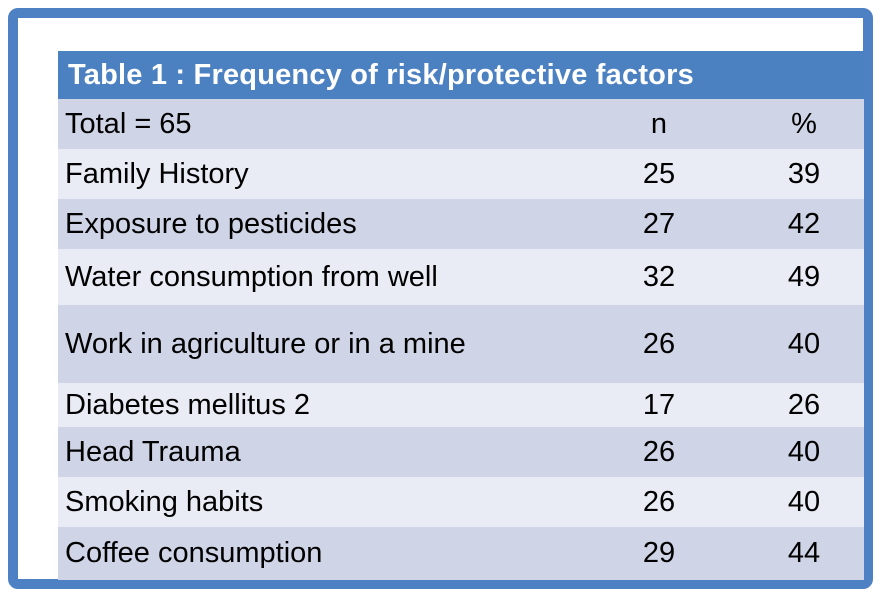 The height and width of the screenshot is (597, 881). What do you see at coordinates (804, 553) in the screenshot?
I see `row-percent-value: 44` at bounding box center [804, 553].